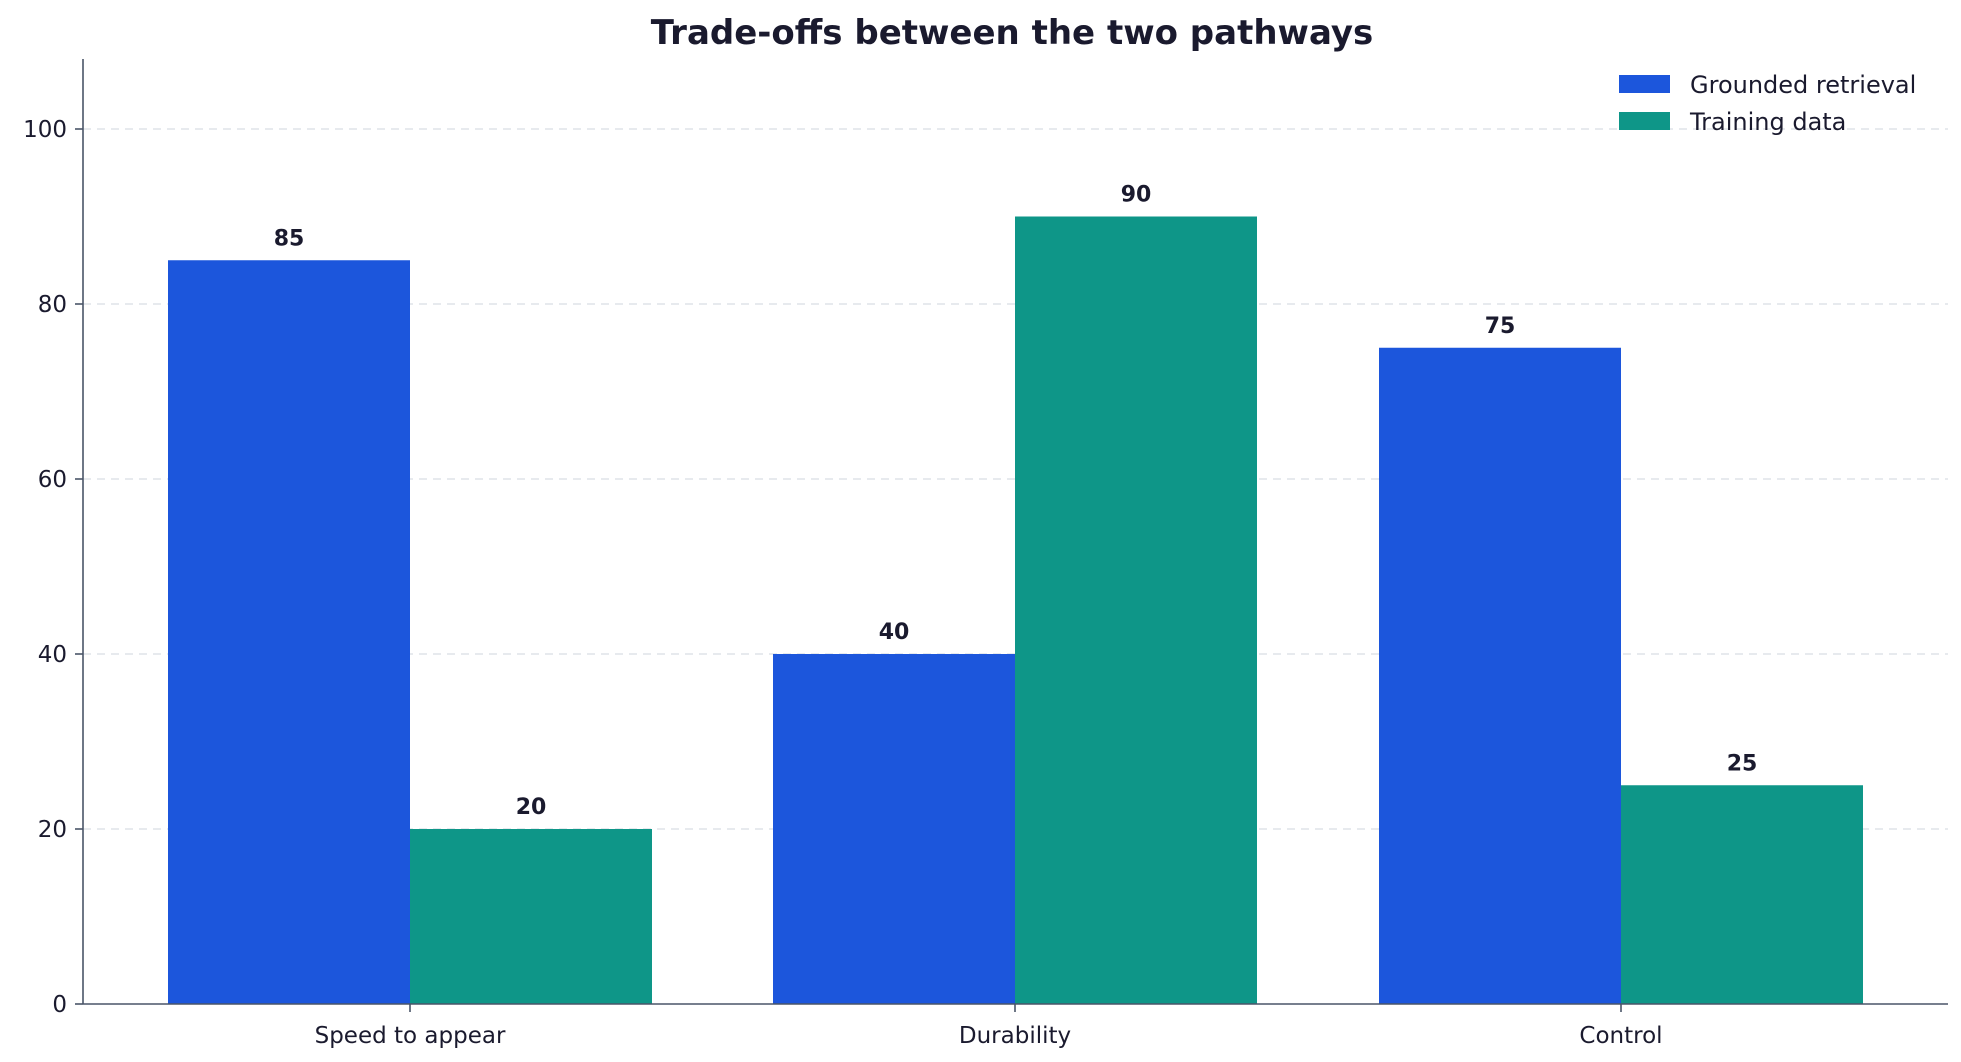 Image resolution: width=1961 pixels, height=1062 pixels. What do you see at coordinates (52, 655) in the screenshot?
I see `y-tick-label: 40` at bounding box center [52, 655].